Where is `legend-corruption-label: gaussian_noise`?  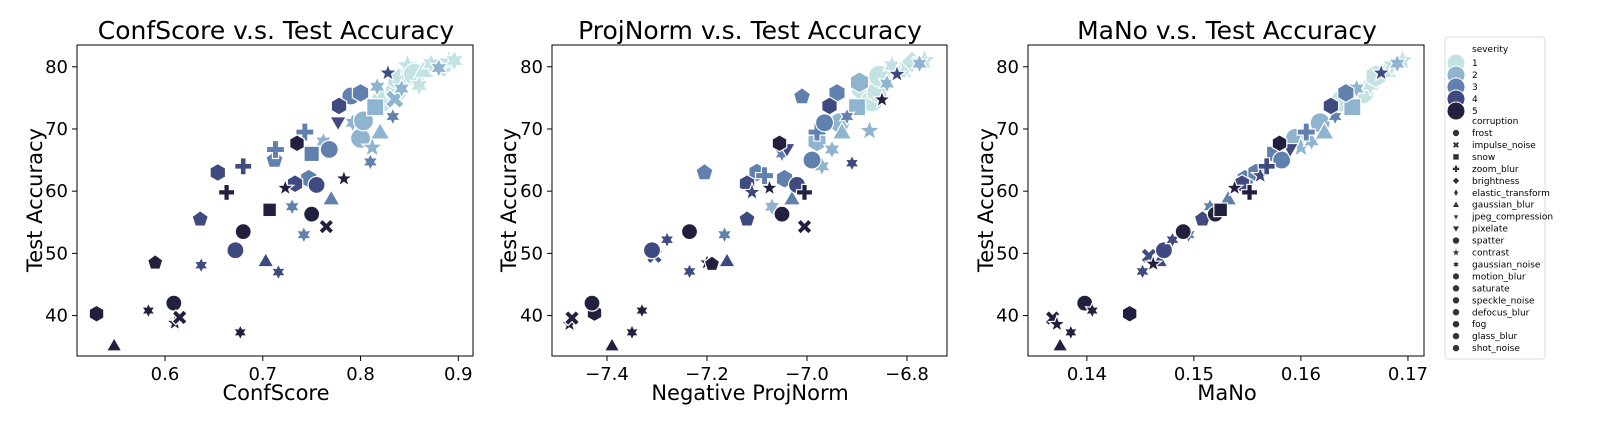
legend-corruption-label: gaussian_noise is located at coordinates (1506, 265).